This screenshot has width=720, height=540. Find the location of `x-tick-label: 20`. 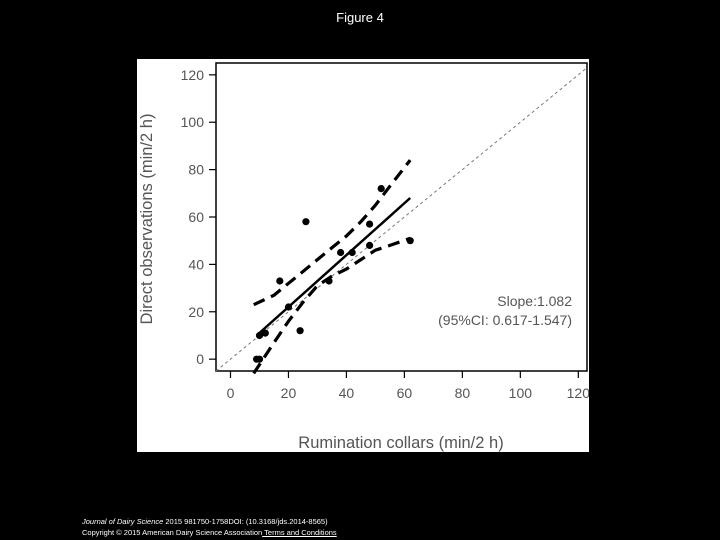

x-tick-label: 20 is located at coordinates (289, 393).